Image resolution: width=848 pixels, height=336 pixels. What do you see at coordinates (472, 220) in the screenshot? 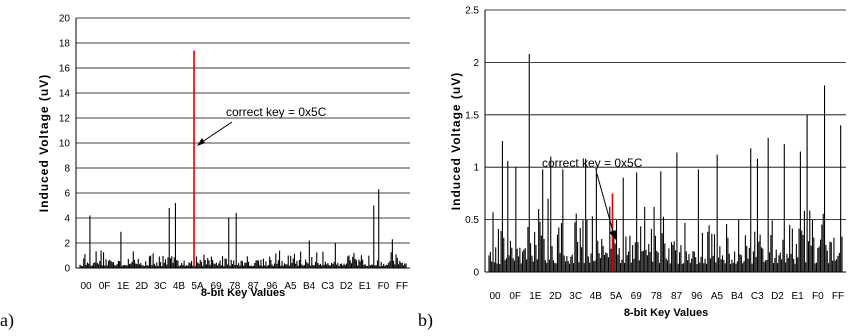
I see `y-tick-label: 0.5` at bounding box center [472, 220].